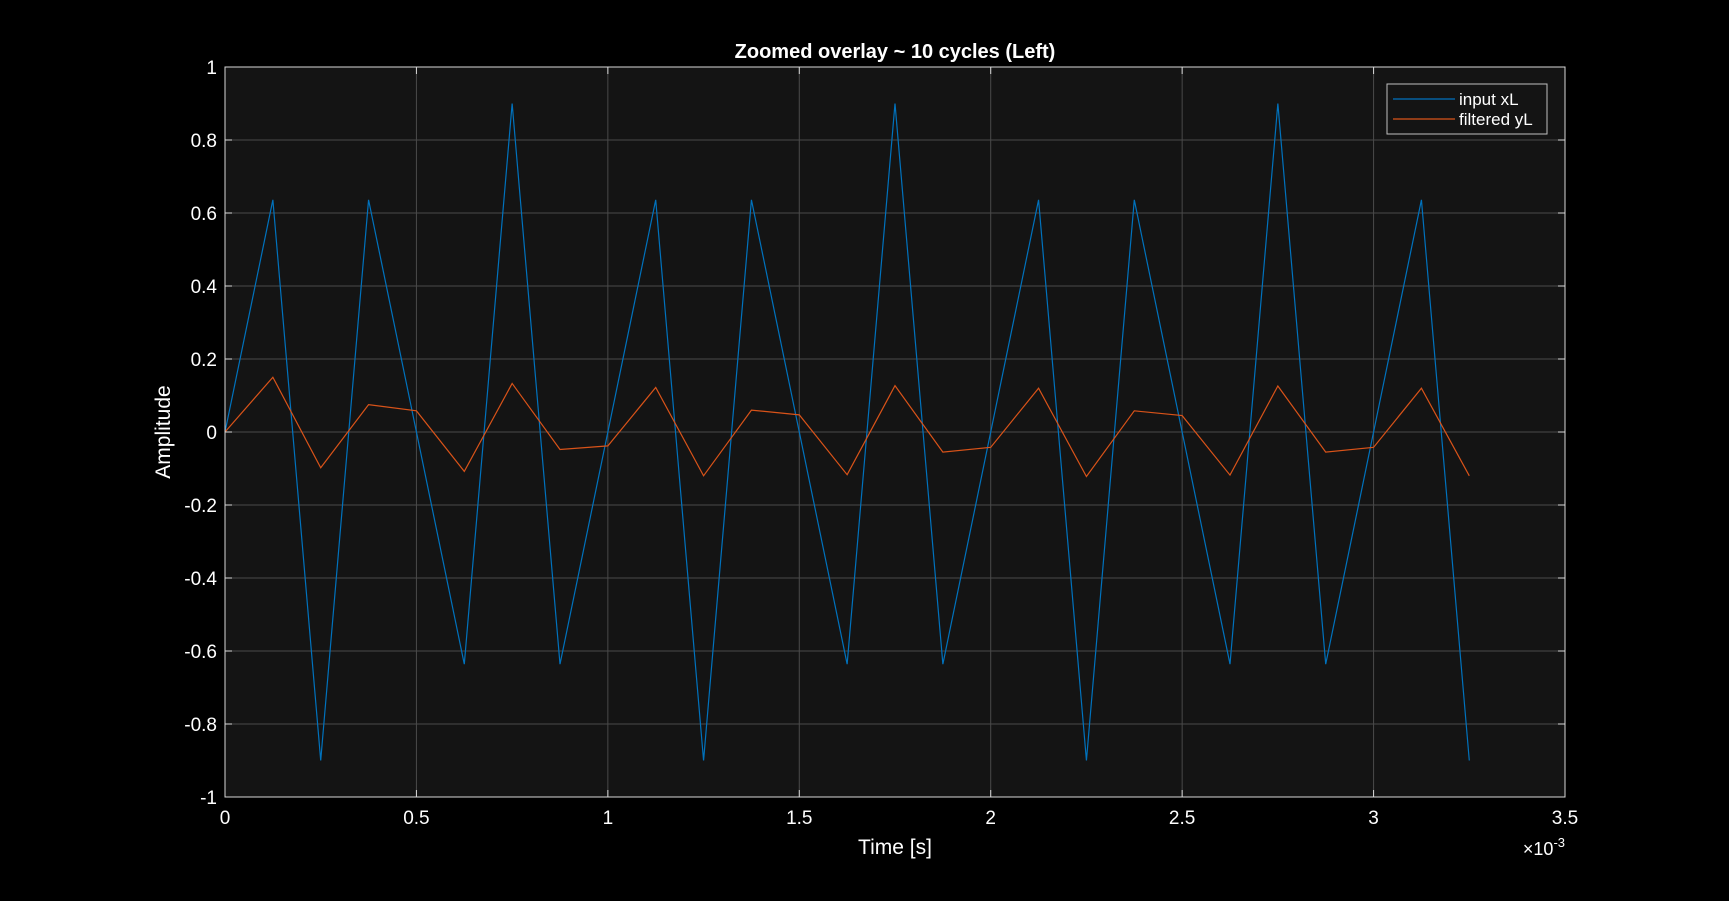 This screenshot has width=1729, height=901. I want to click on legend: input xL filtered yL, so click(1467, 109).